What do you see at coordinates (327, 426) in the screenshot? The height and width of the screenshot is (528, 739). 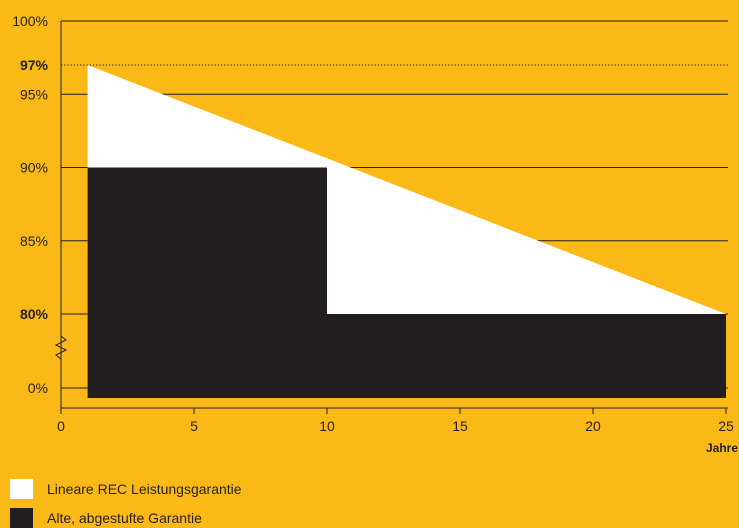 I see `x-tick-label: 10` at bounding box center [327, 426].